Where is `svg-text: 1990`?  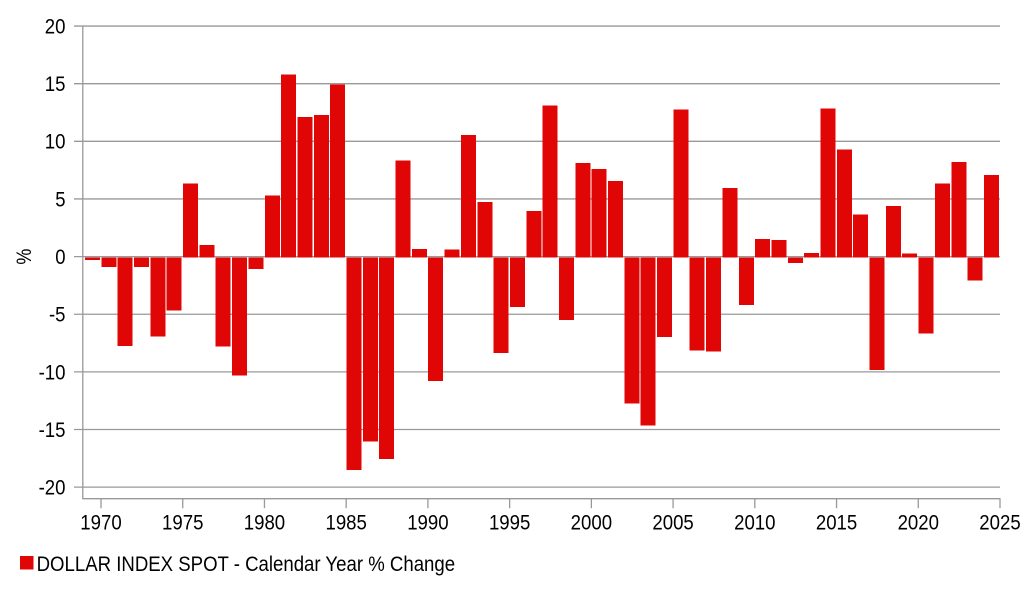 svg-text: 1990 is located at coordinates (427, 522).